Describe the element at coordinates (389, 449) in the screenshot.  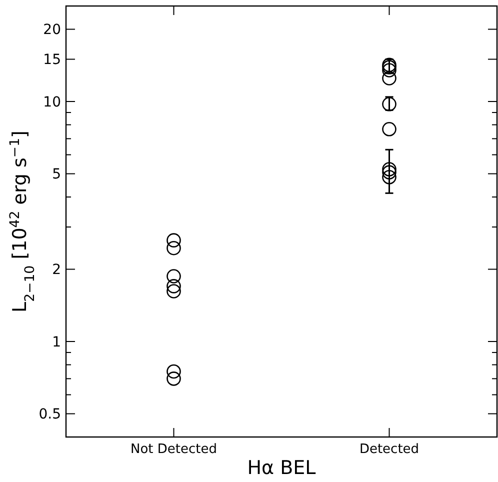
I see `x-tick-label: Detected` at that location.